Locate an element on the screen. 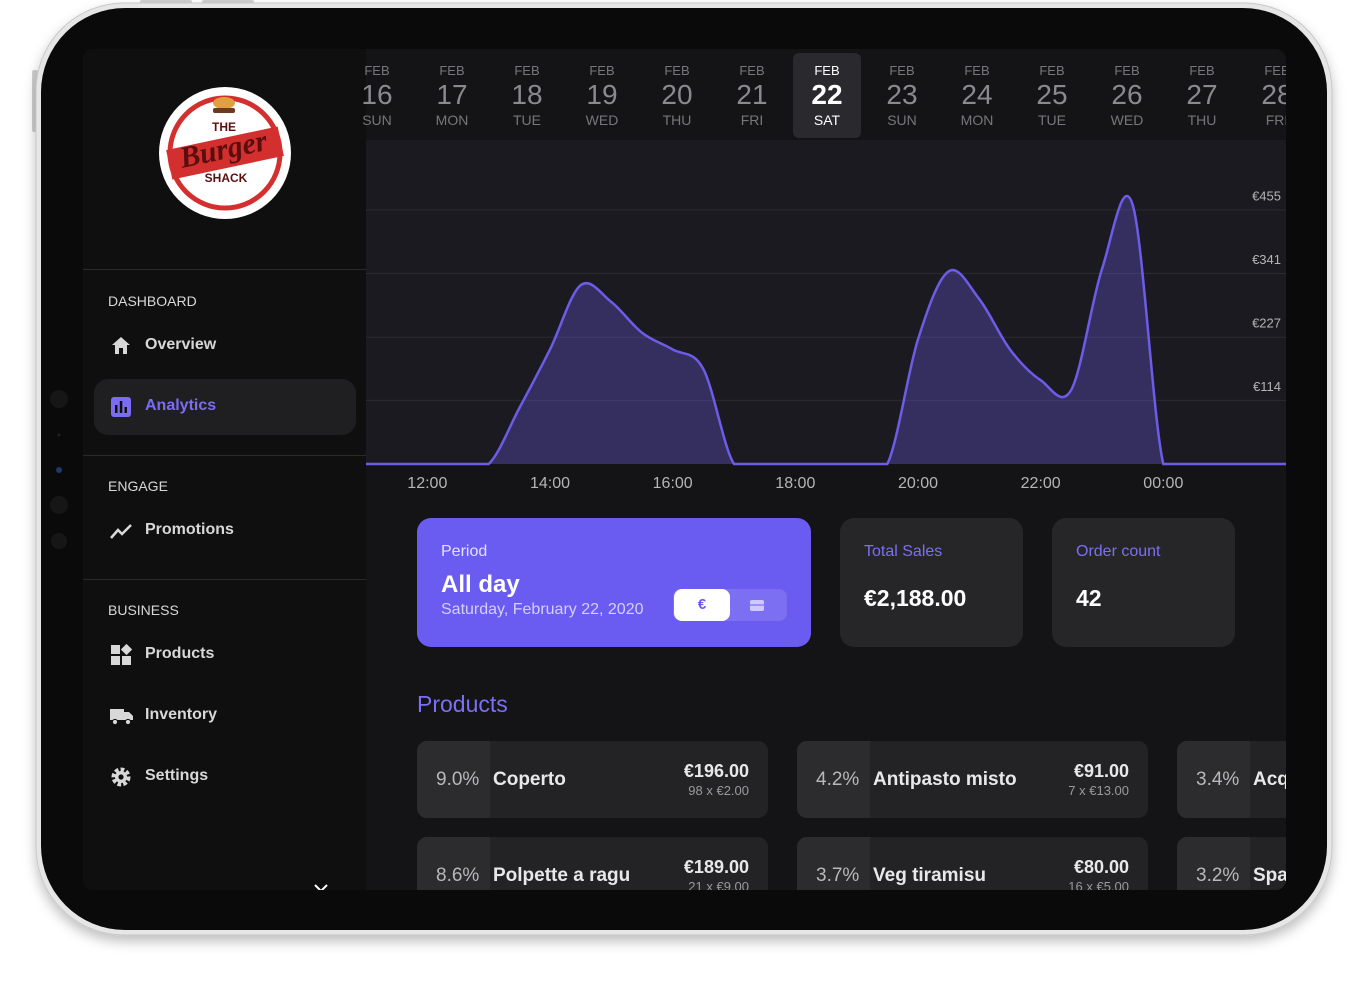 The image size is (1369, 995). date-weekday: THU is located at coordinates (1202, 120).